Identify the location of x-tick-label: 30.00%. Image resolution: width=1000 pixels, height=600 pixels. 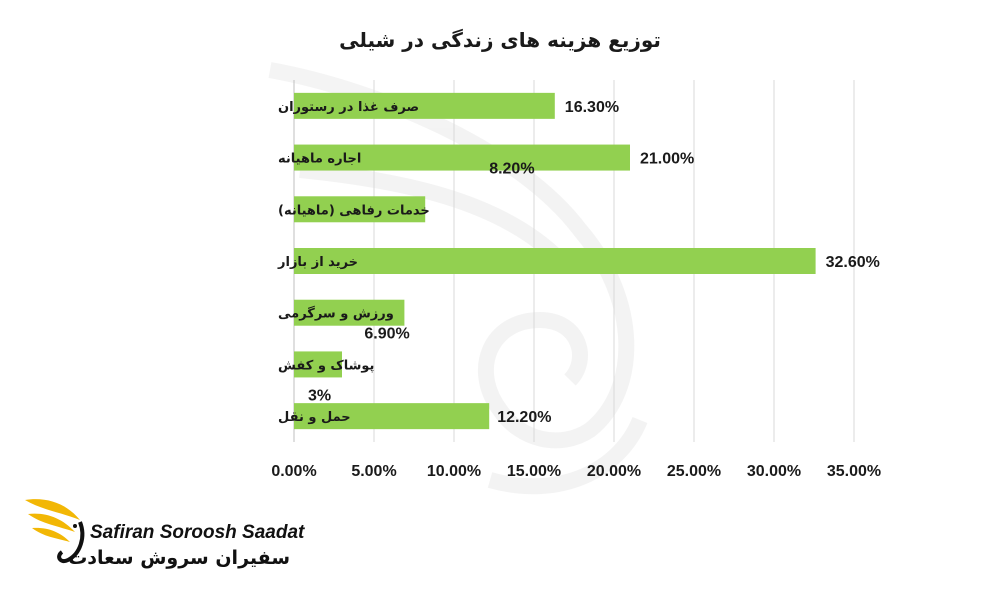
(774, 471).